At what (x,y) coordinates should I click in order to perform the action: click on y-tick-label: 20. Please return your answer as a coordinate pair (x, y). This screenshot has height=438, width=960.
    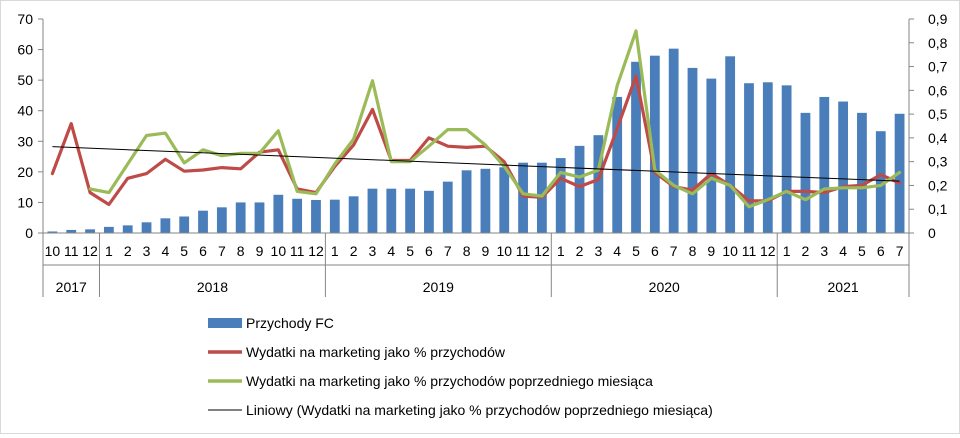
    Looking at the image, I should click on (25, 172).